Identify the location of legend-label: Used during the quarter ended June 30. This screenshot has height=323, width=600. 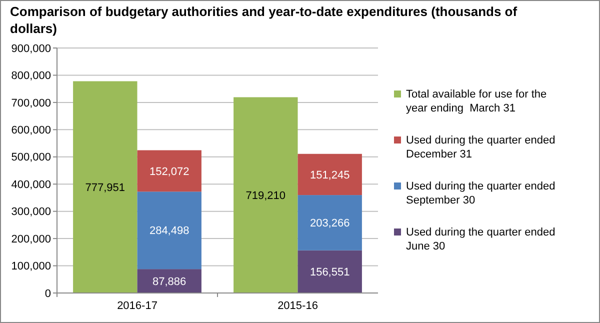
(481, 239).